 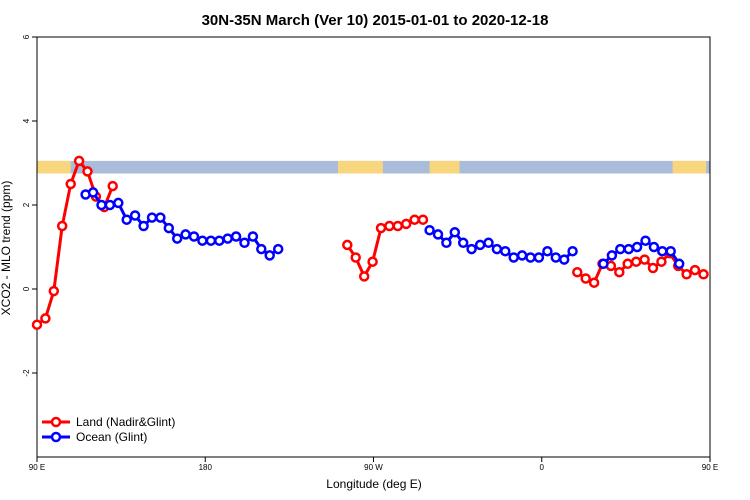 What do you see at coordinates (542, 467) in the screenshot?
I see `x-tick-label-3: 0` at bounding box center [542, 467].